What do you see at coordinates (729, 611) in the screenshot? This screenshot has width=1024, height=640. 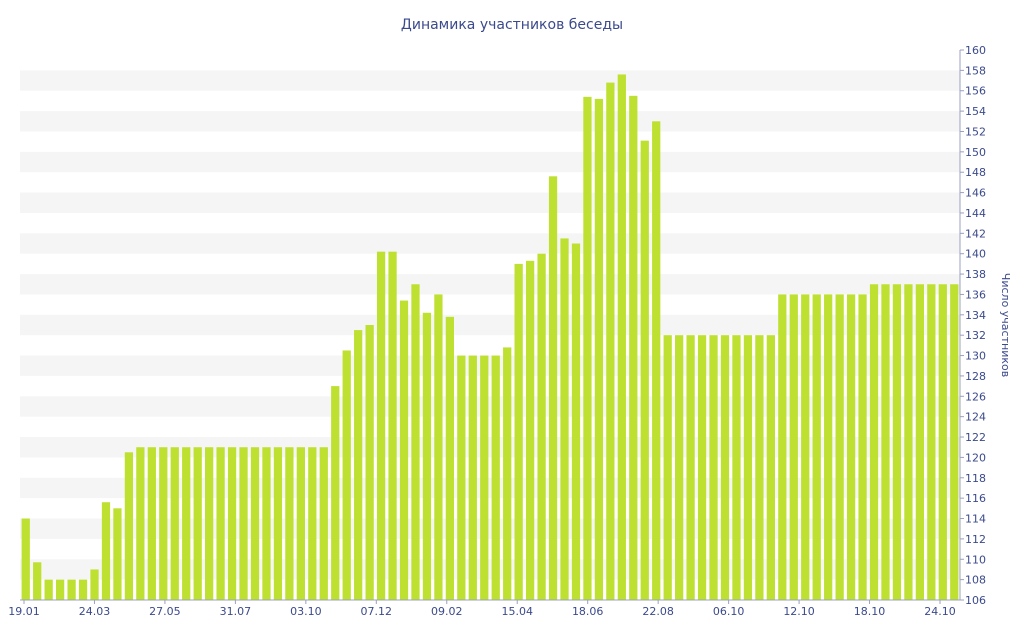 I see `x-tick-label: 06.10` at bounding box center [729, 611].